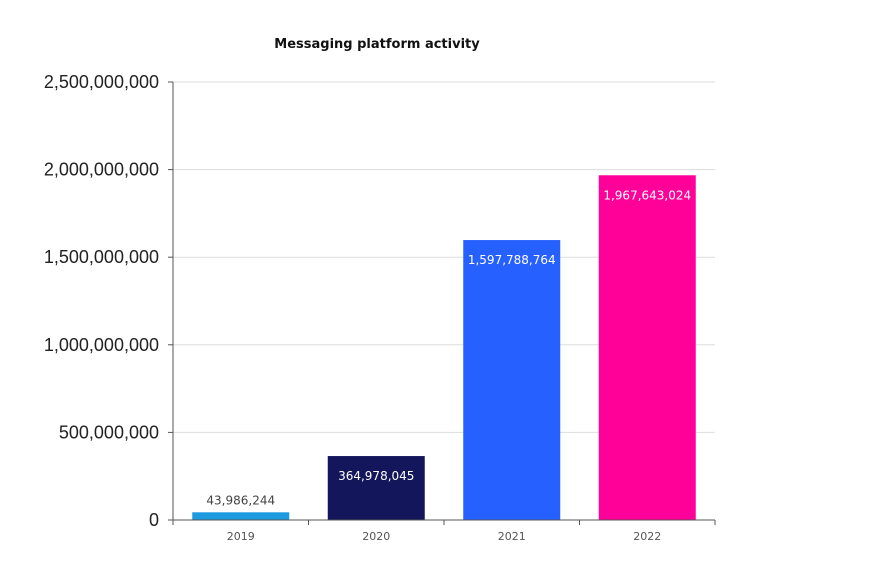  Describe the element at coordinates (512, 380) in the screenshot. I see `bar-2021` at that location.